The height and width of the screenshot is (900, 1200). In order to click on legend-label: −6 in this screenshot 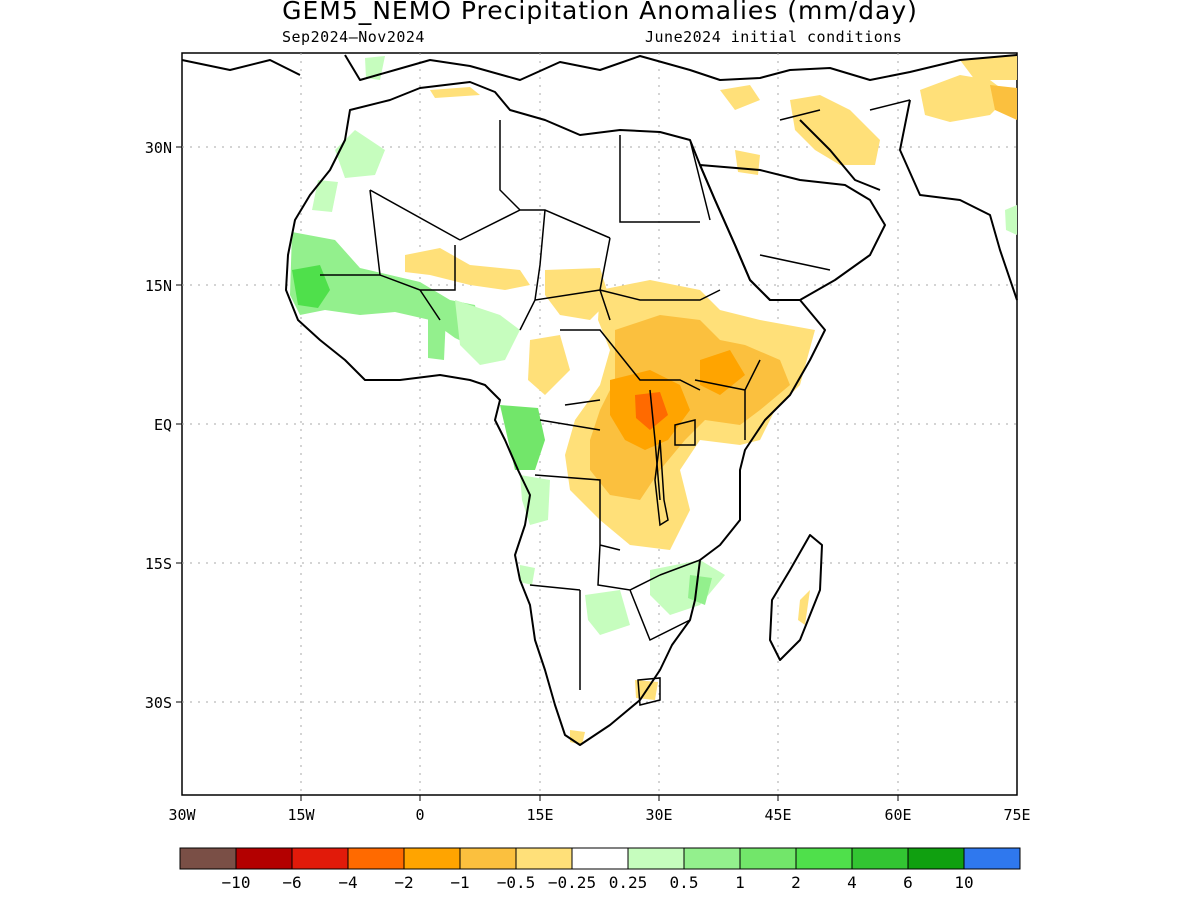, I will do `click(291, 882)`.